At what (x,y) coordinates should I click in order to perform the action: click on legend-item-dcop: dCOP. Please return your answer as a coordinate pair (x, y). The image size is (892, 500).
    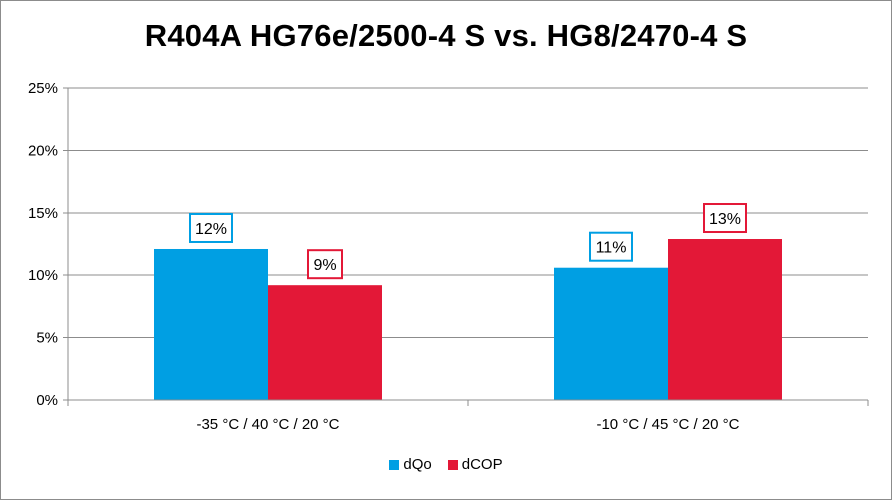
    Looking at the image, I should click on (475, 464).